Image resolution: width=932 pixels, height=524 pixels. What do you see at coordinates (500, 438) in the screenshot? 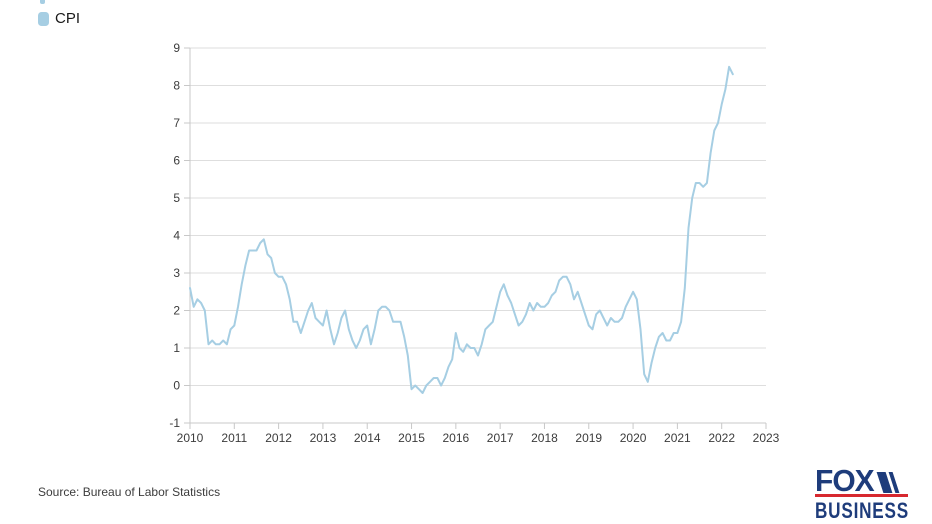
I see `x-tick-label: 2017` at bounding box center [500, 438].